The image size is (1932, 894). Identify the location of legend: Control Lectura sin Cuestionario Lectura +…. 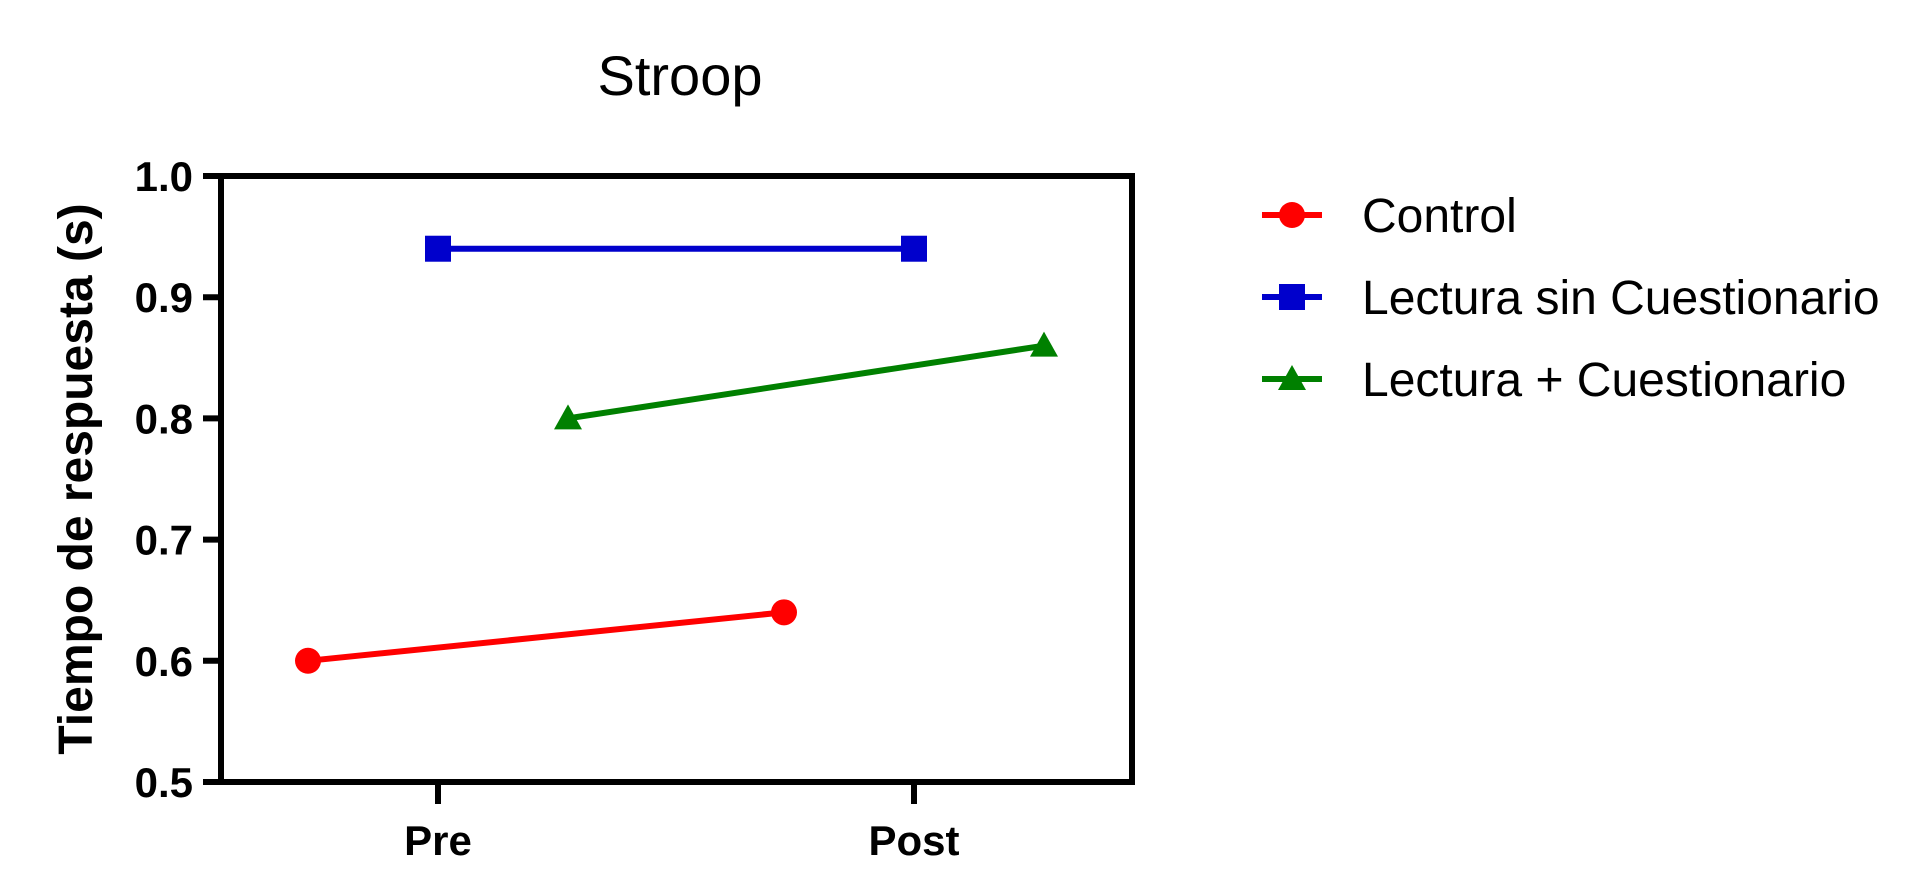
(1571, 298).